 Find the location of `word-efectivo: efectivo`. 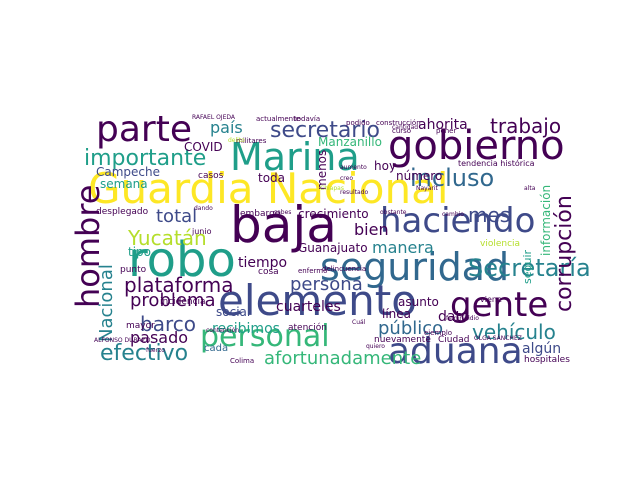

word-efectivo: efectivo is located at coordinates (144, 353).